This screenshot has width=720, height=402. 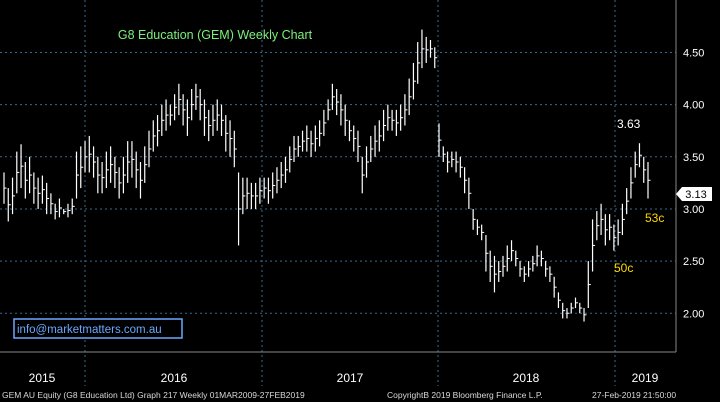 What do you see at coordinates (693, 54) in the screenshot?
I see `y-tick-label: 4.50` at bounding box center [693, 54].